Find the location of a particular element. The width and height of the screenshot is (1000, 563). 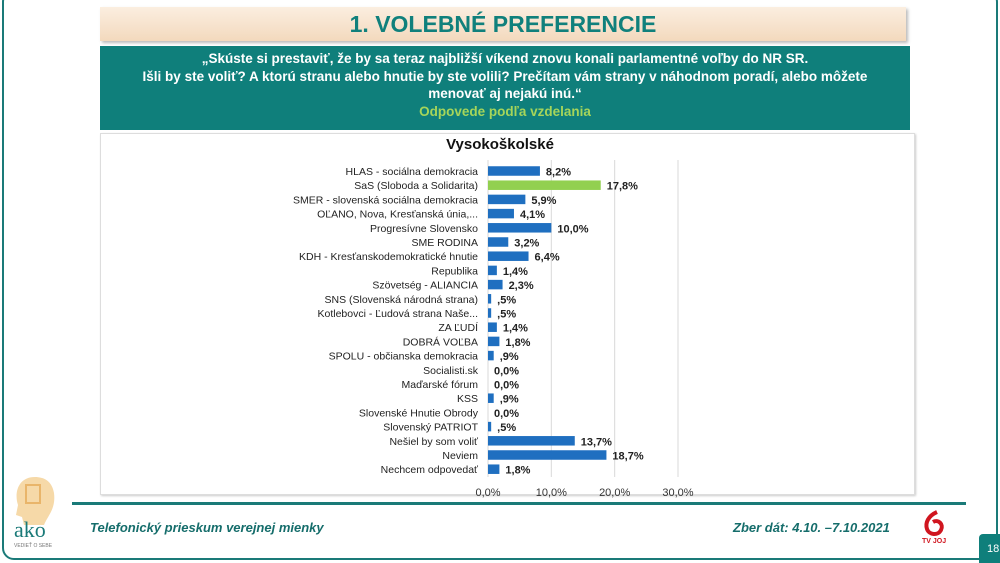

x-tick-label: 10,0% is located at coordinates (551, 493).